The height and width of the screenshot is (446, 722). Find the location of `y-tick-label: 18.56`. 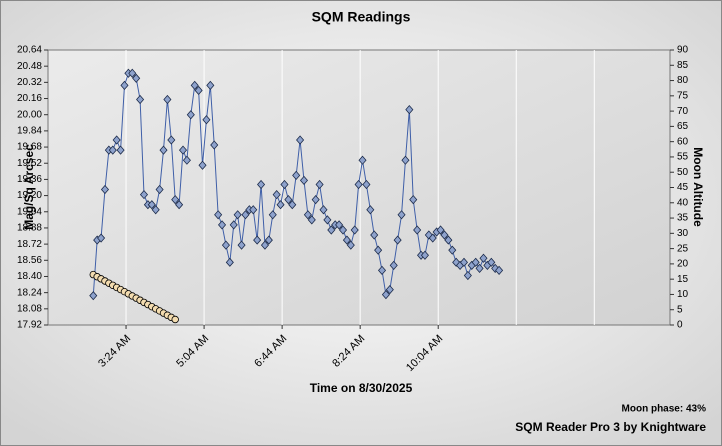

y-tick-label: 18.56 is located at coordinates (29, 260).